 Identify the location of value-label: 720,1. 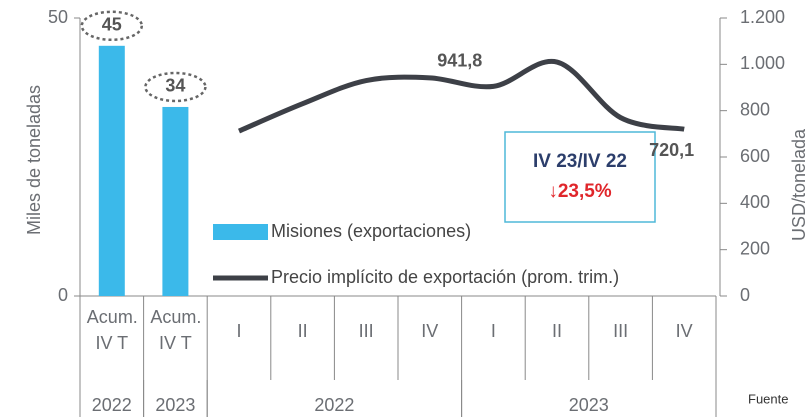
(671, 150).